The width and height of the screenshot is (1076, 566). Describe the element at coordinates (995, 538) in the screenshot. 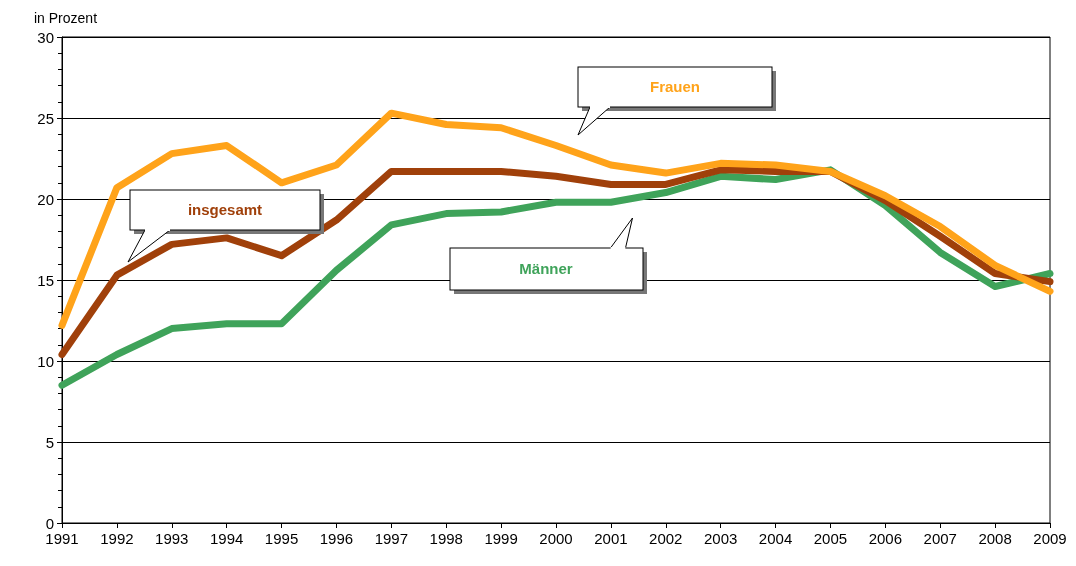

I see `x-tick-label: 2008` at that location.